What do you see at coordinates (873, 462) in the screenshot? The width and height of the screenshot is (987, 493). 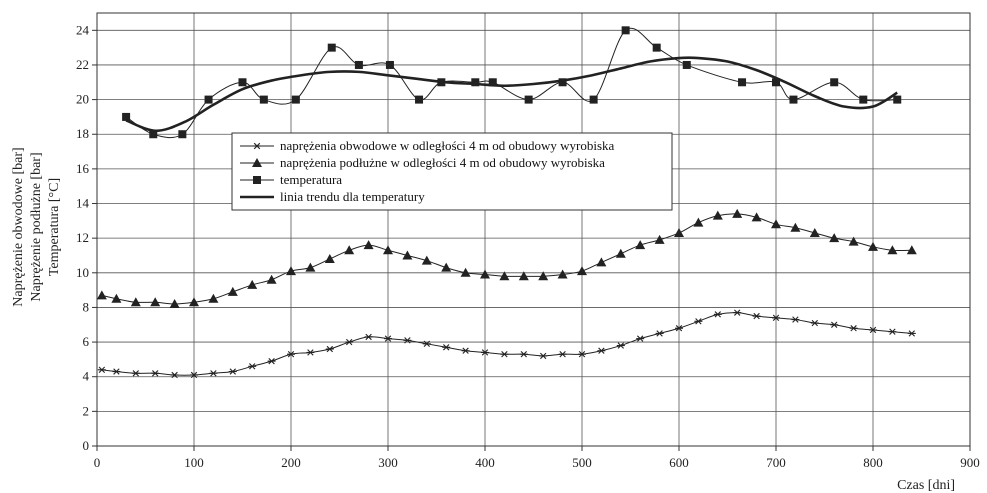 I see `x-tick-label: 800` at bounding box center [873, 462].